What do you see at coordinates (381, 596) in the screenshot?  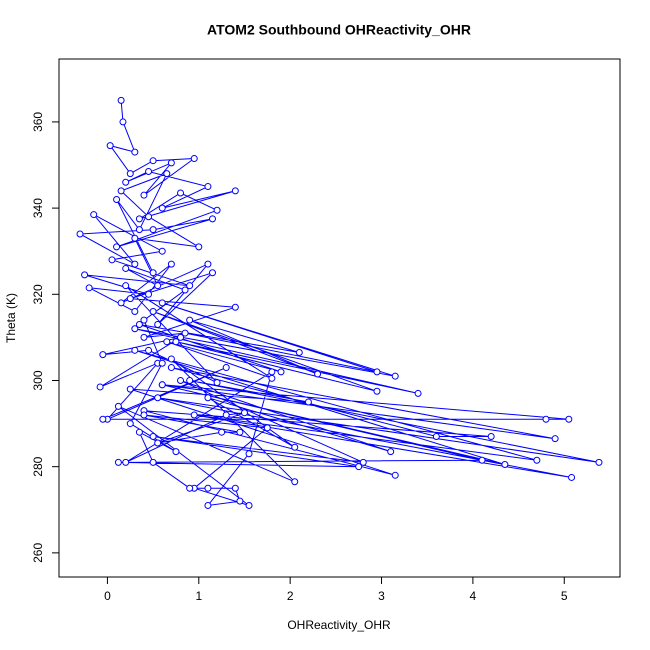 I see `x-tick-label: 3` at bounding box center [381, 596].